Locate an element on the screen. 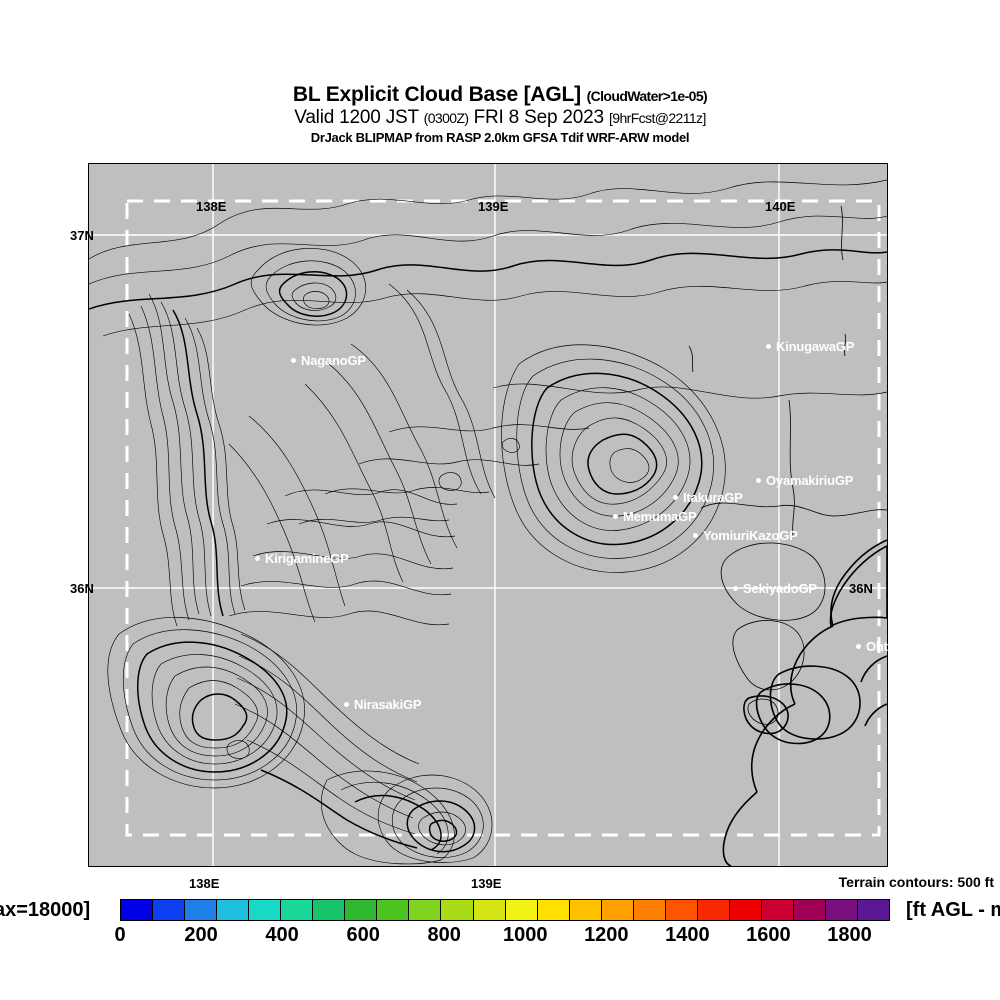  color-scale-tick-label: 1600 is located at coordinates (768, 935).